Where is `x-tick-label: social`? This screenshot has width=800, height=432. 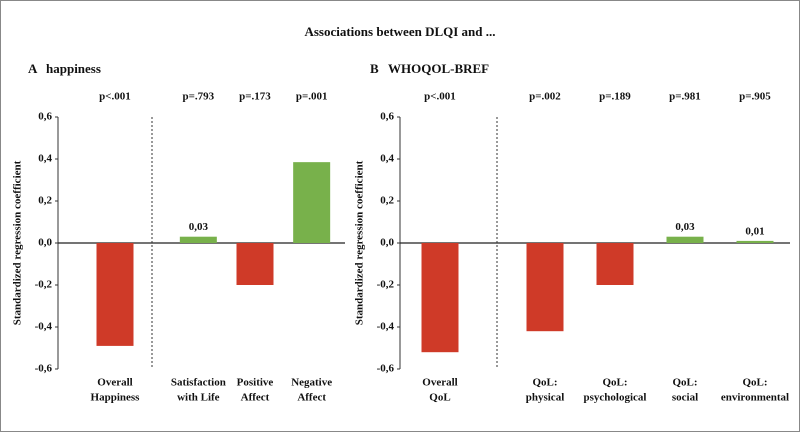
x-tick-label: social is located at coordinates (685, 398).